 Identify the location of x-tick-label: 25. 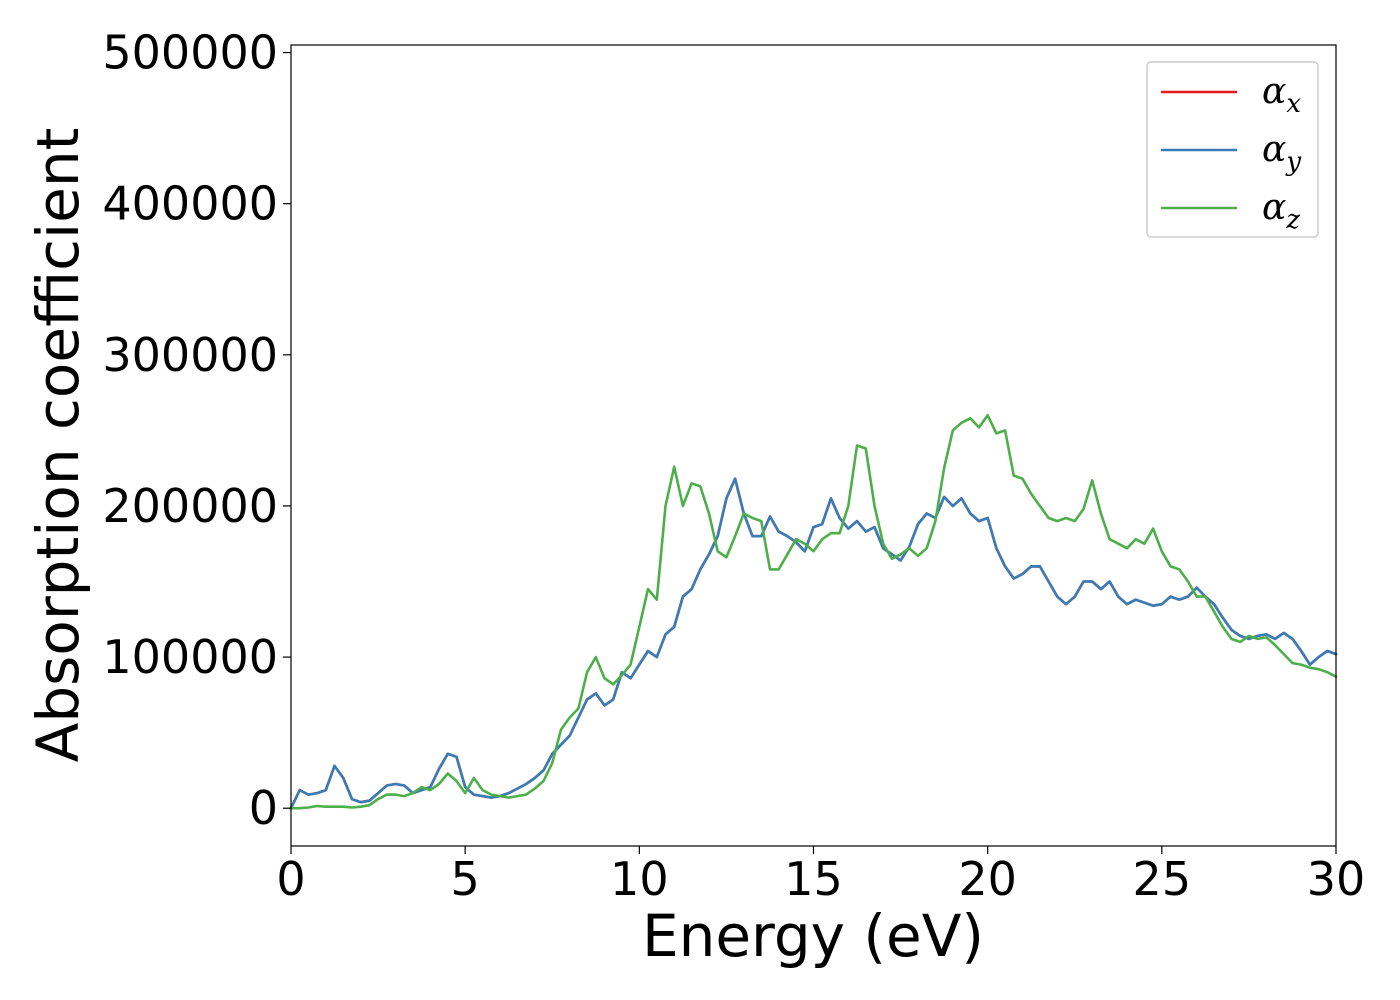
(1162, 879).